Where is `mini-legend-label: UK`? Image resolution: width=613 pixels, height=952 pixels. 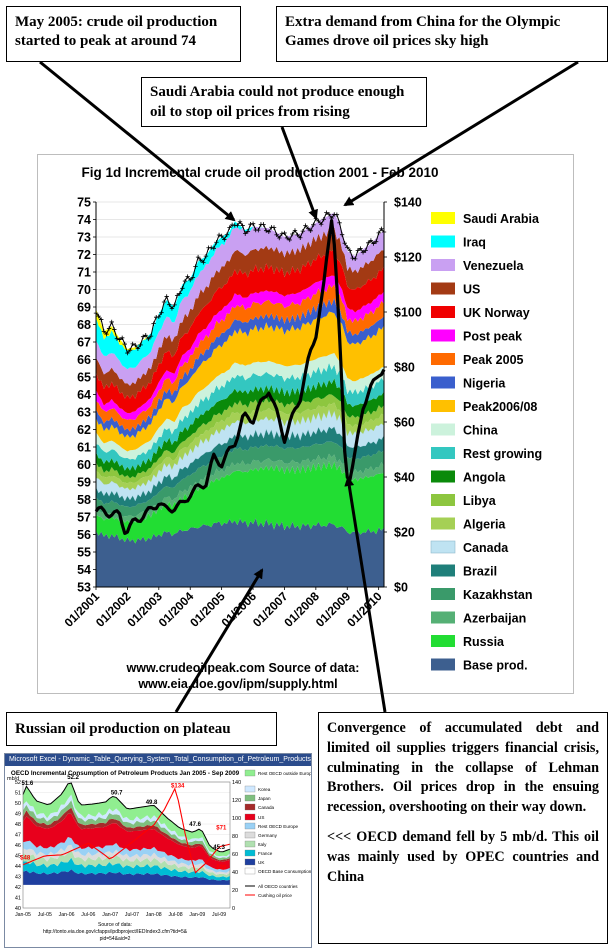 mini-legend-label: UK is located at coordinates (261, 862).